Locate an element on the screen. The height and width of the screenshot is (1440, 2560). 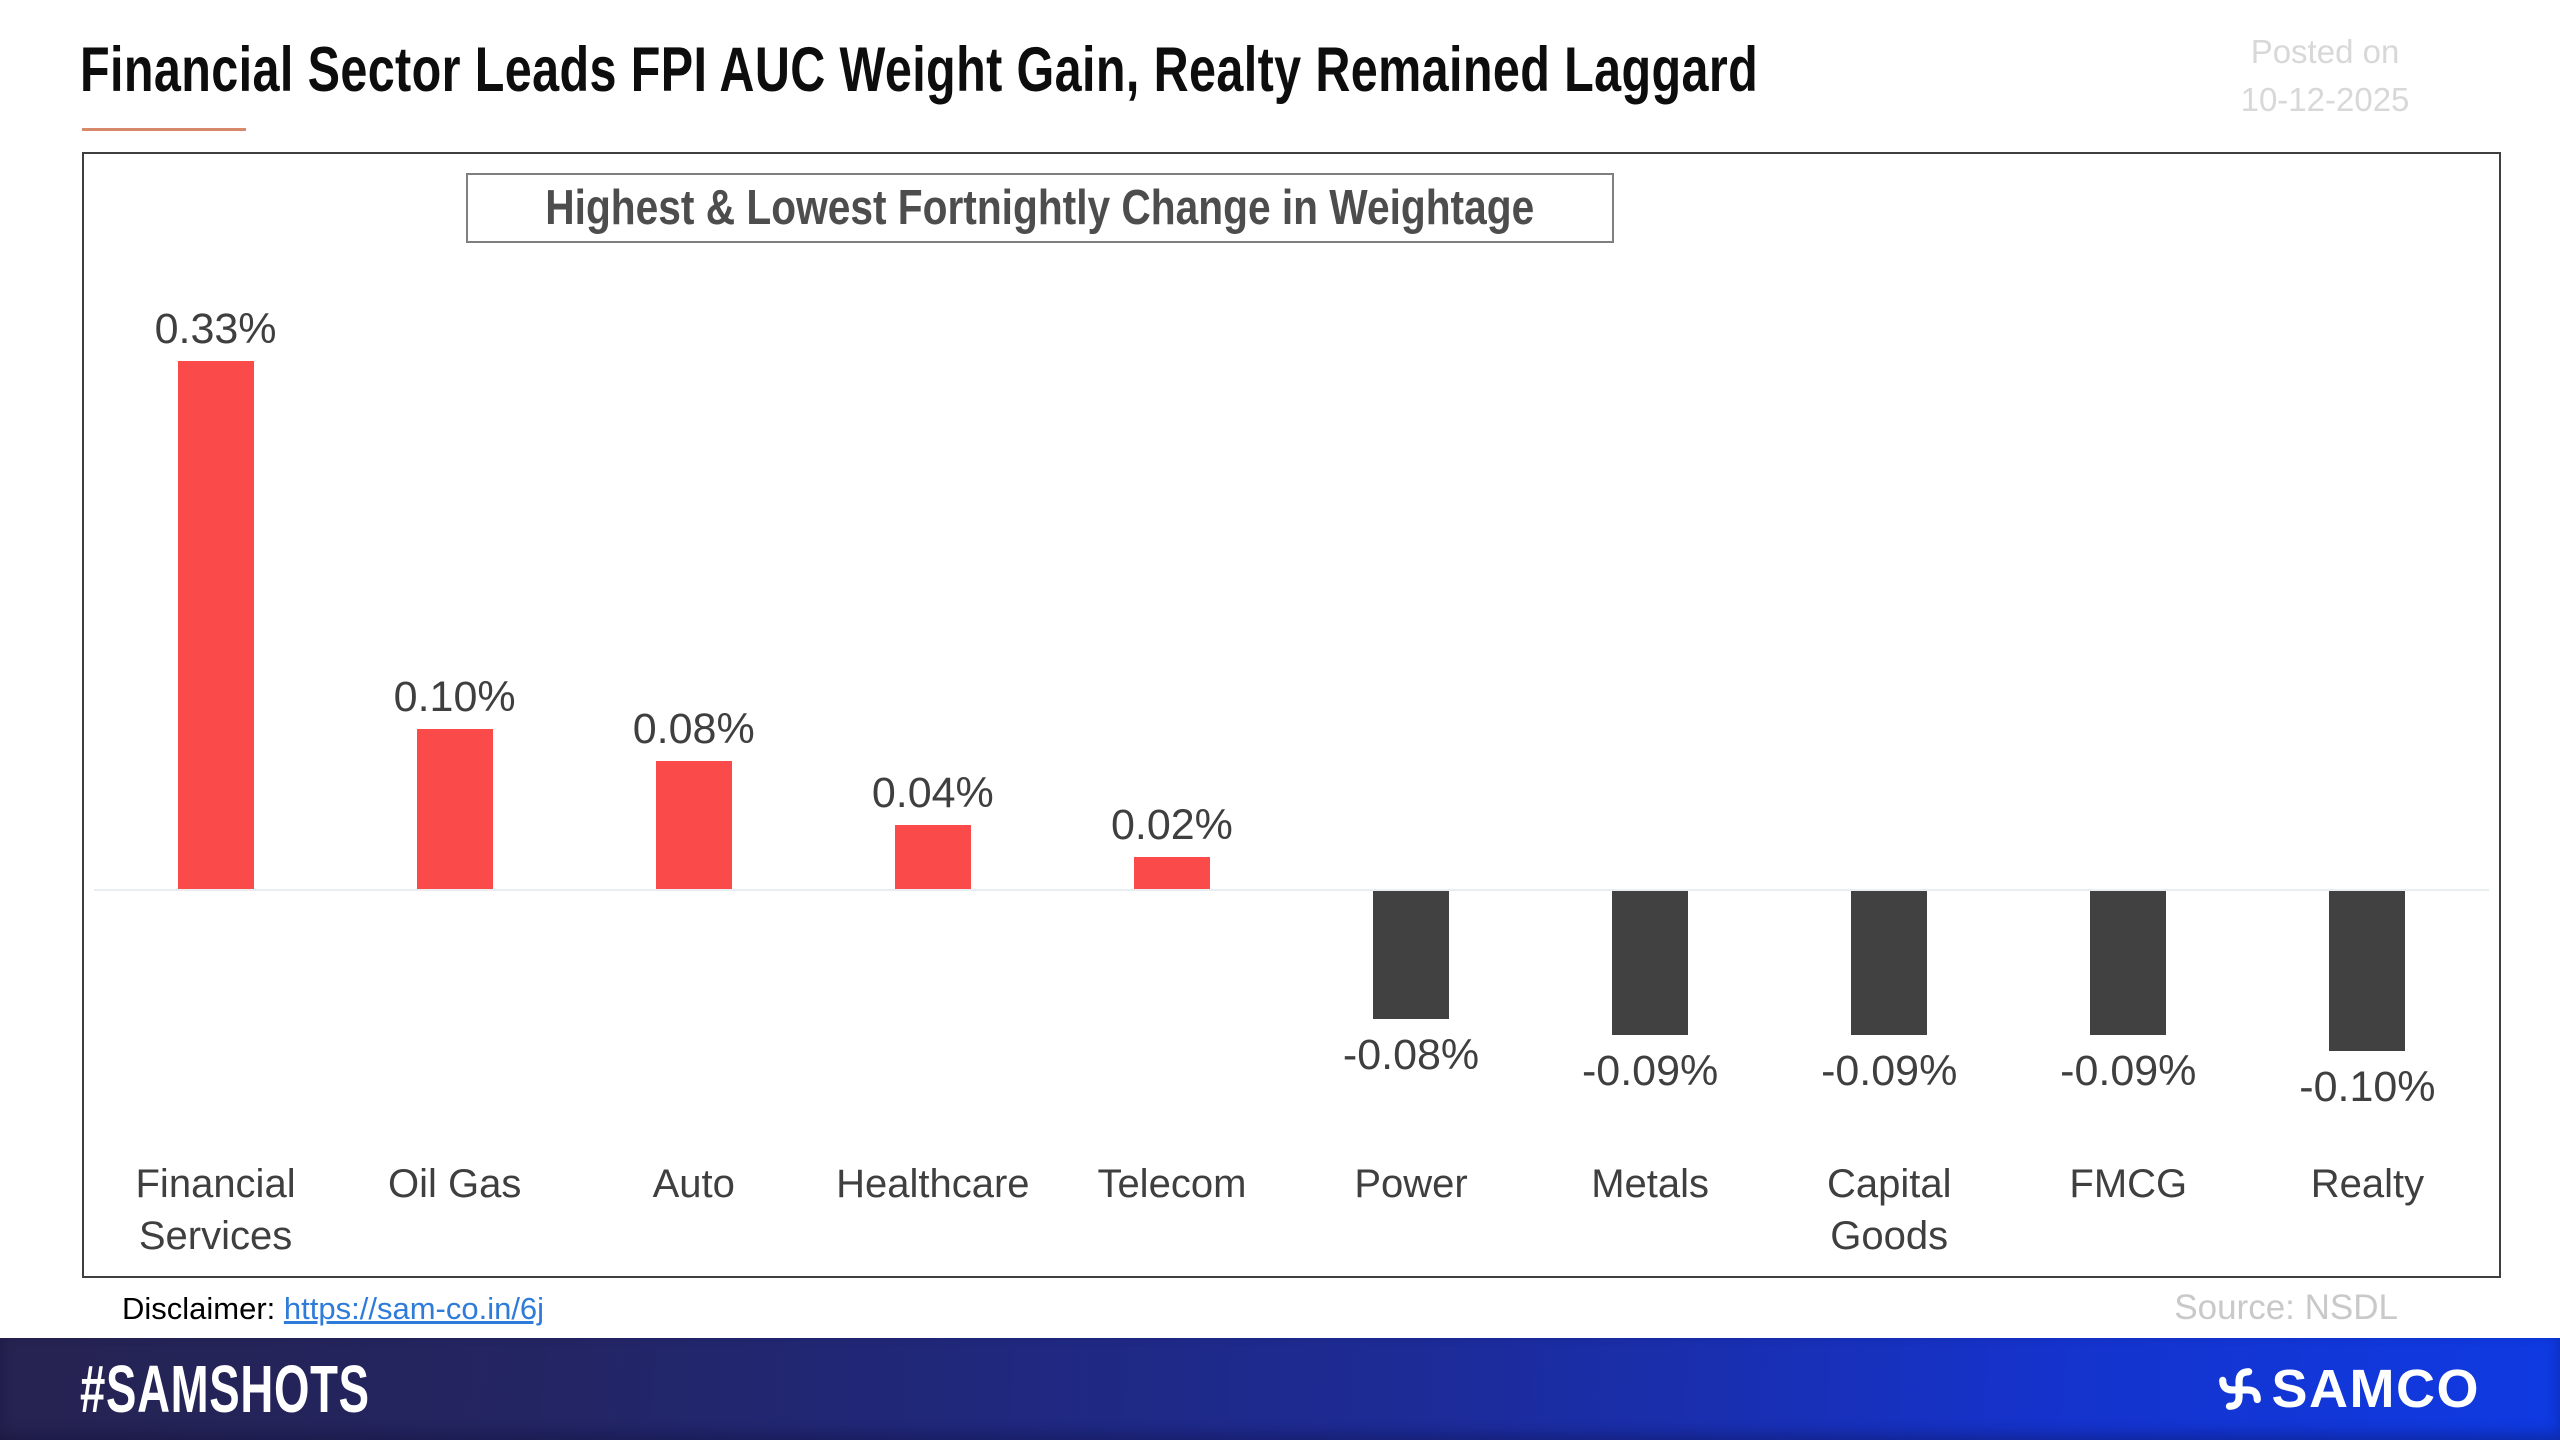
zero-axis-line is located at coordinates (1291, 890).